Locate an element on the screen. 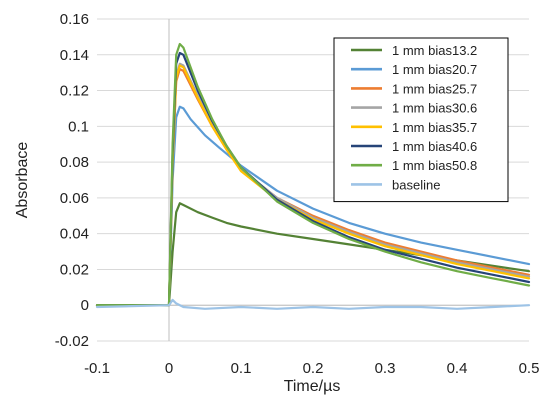  y-tick-label: 0.08 is located at coordinates (74, 162).